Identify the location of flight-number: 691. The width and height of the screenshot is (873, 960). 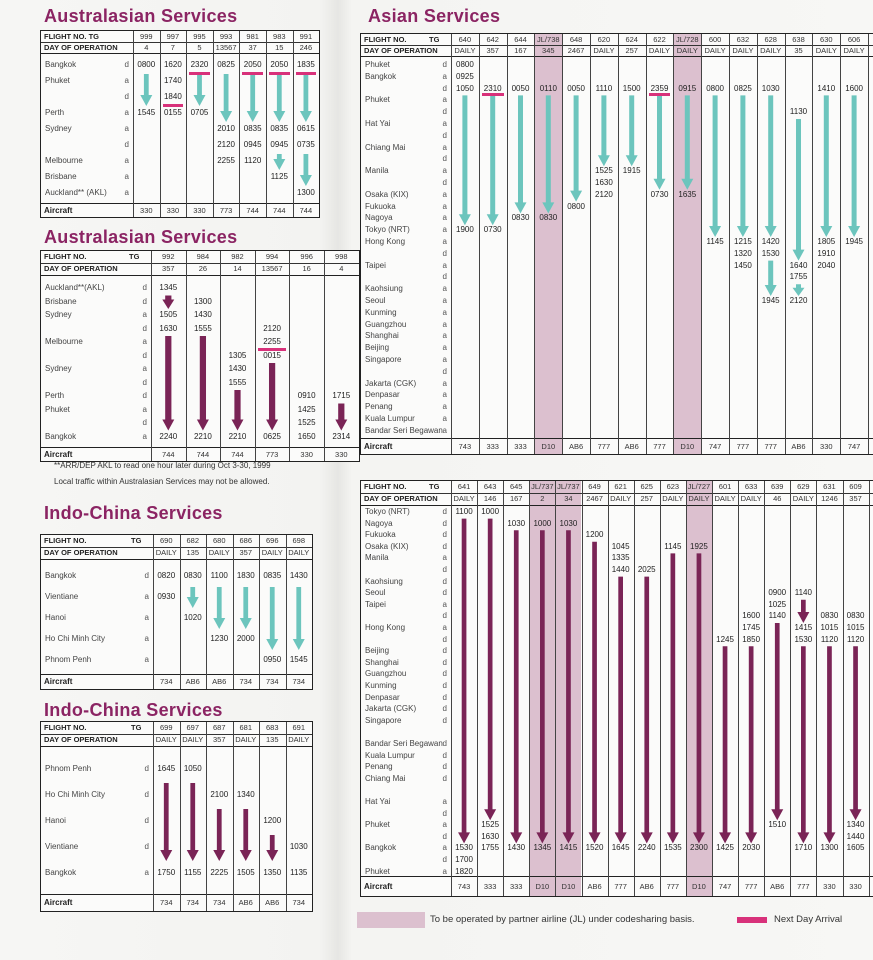
(298, 727).